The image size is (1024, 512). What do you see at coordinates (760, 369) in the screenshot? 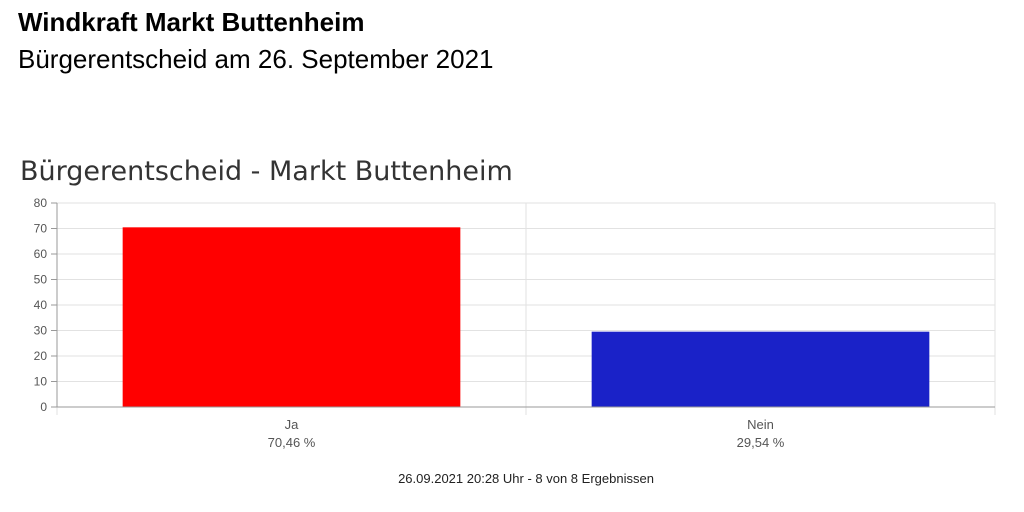
I see `bar-nein` at bounding box center [760, 369].